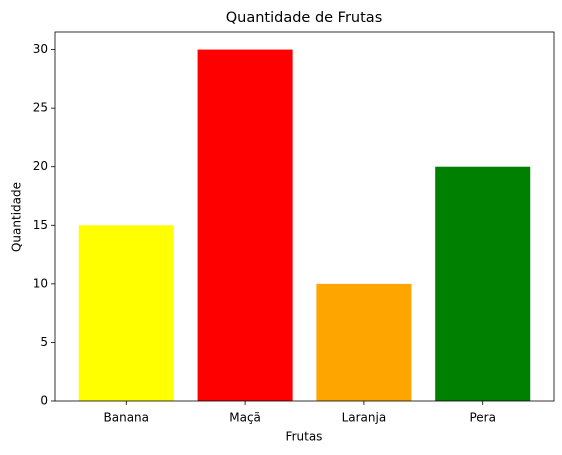  I want to click on y-tick-label: 10, so click(40, 283).